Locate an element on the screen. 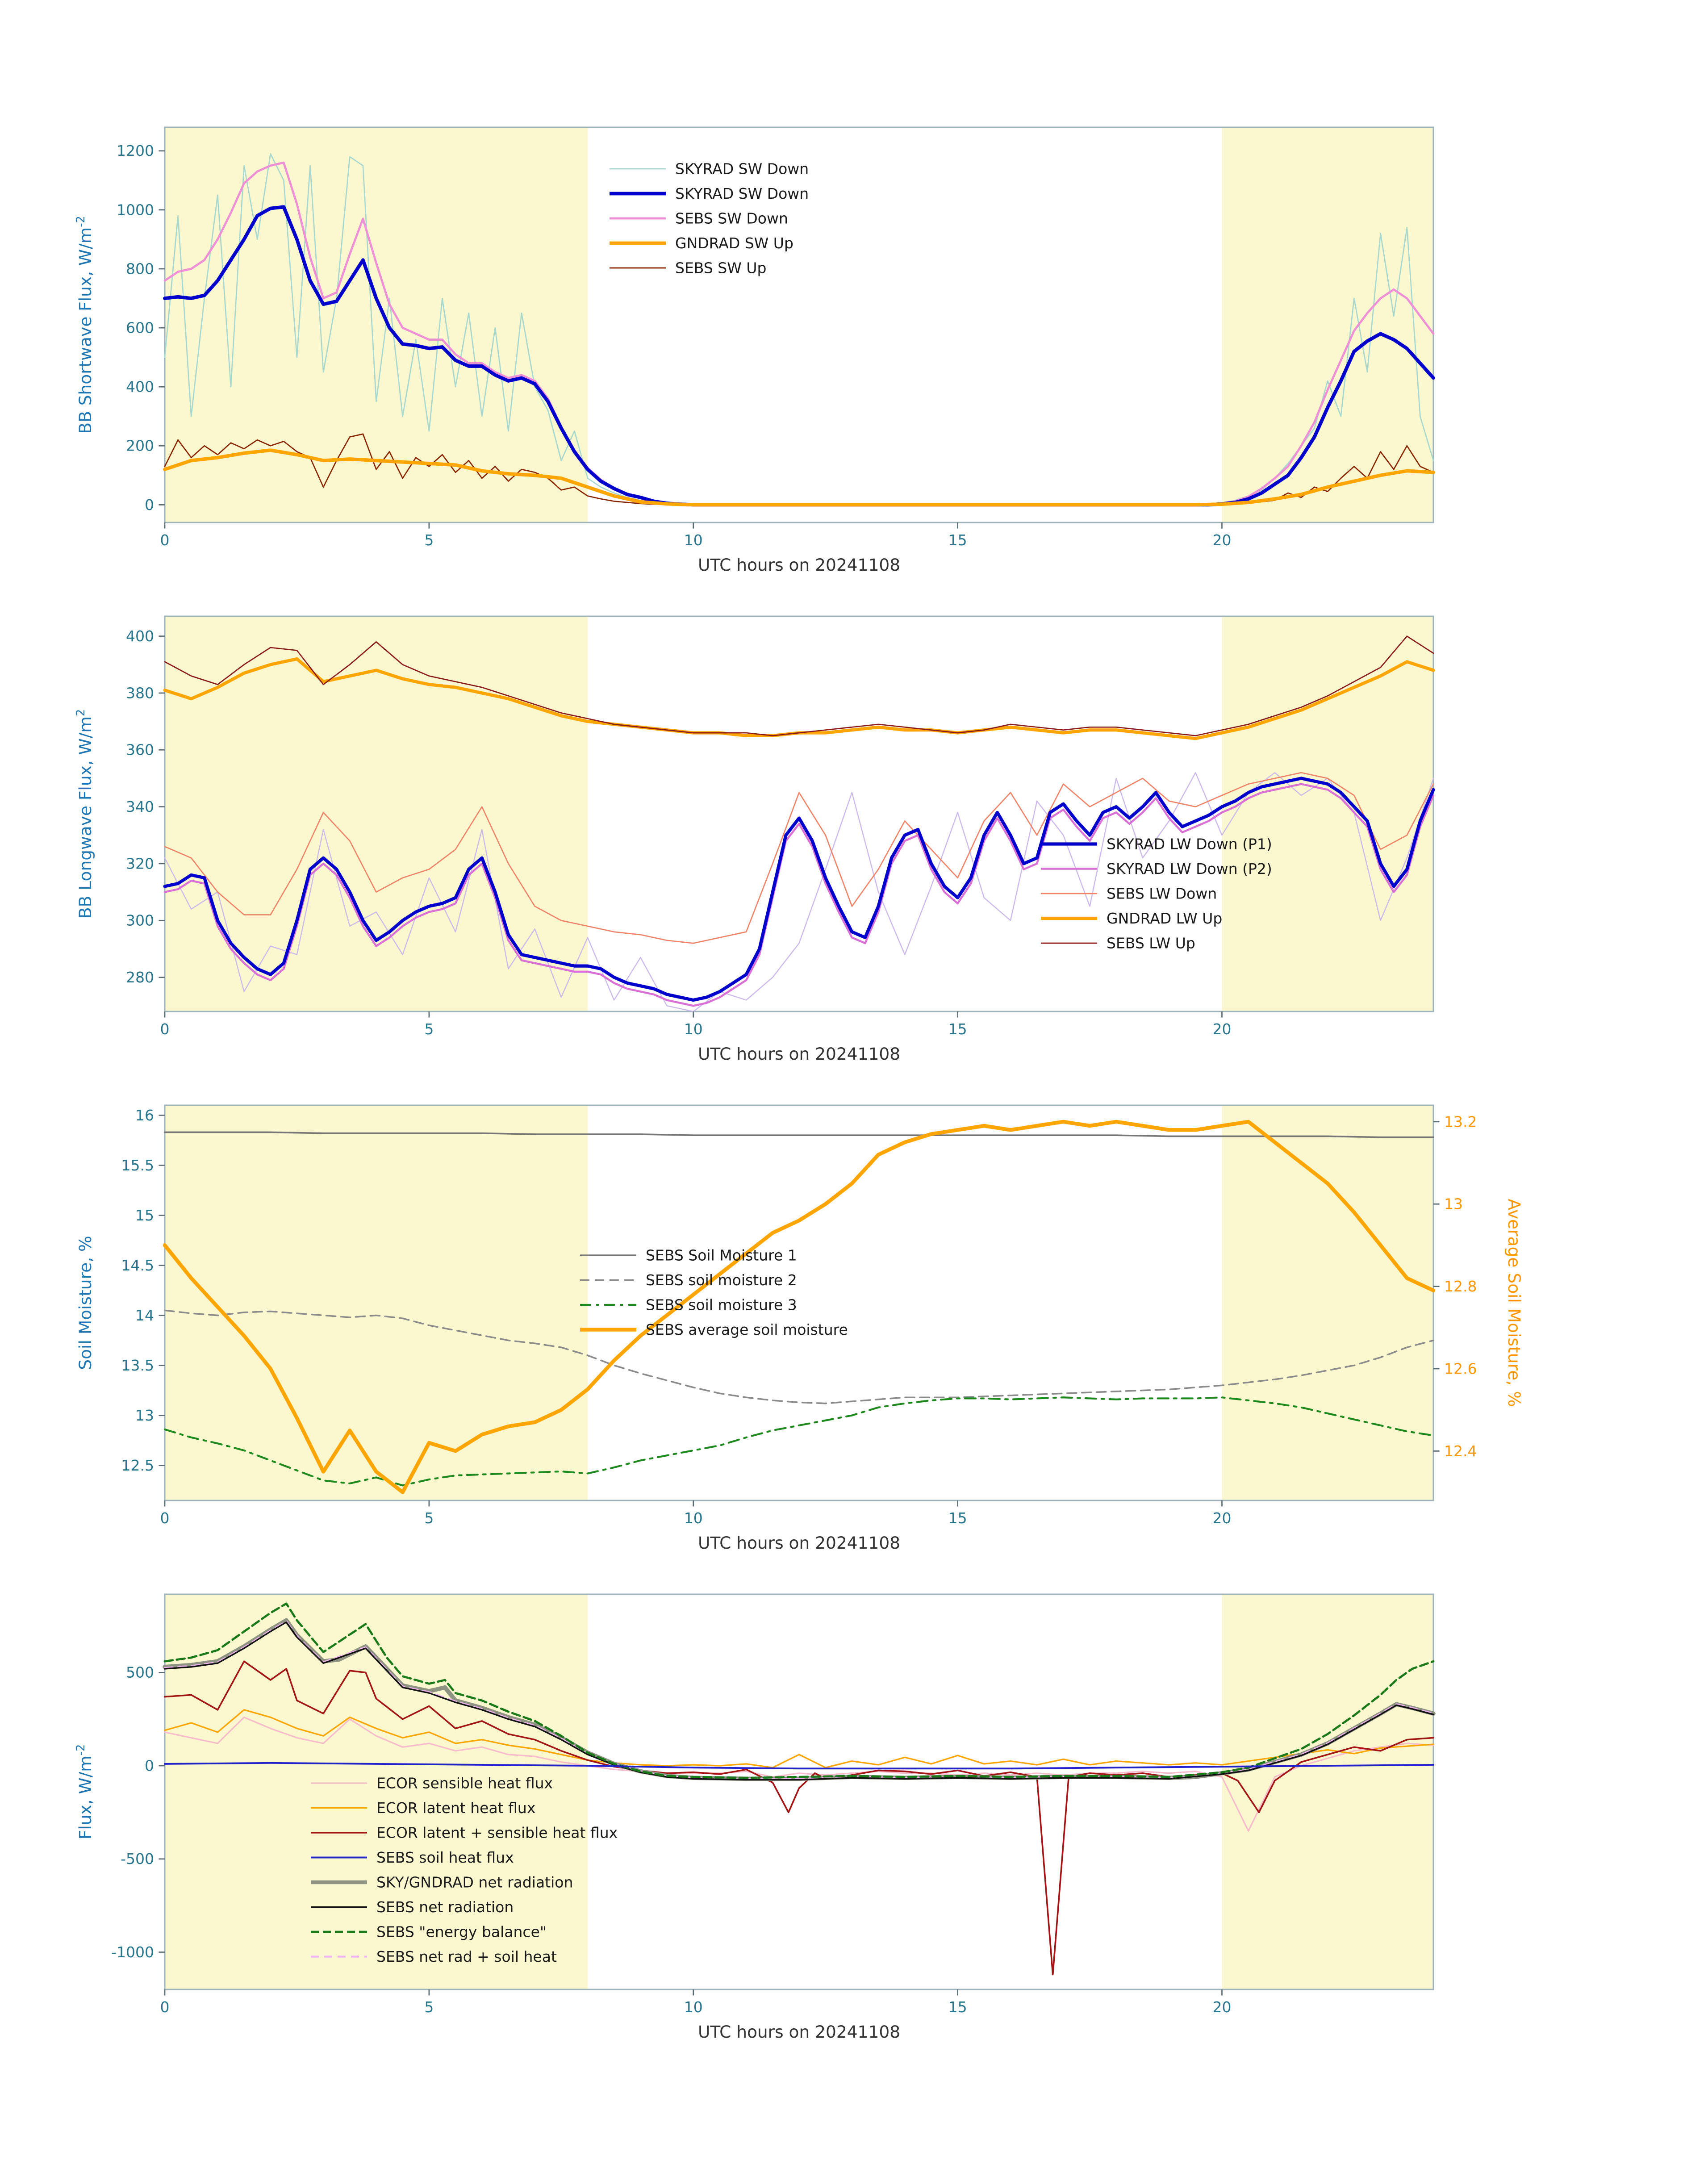  legend-label: SKYRAD LW Down (P1) is located at coordinates (1189, 843).